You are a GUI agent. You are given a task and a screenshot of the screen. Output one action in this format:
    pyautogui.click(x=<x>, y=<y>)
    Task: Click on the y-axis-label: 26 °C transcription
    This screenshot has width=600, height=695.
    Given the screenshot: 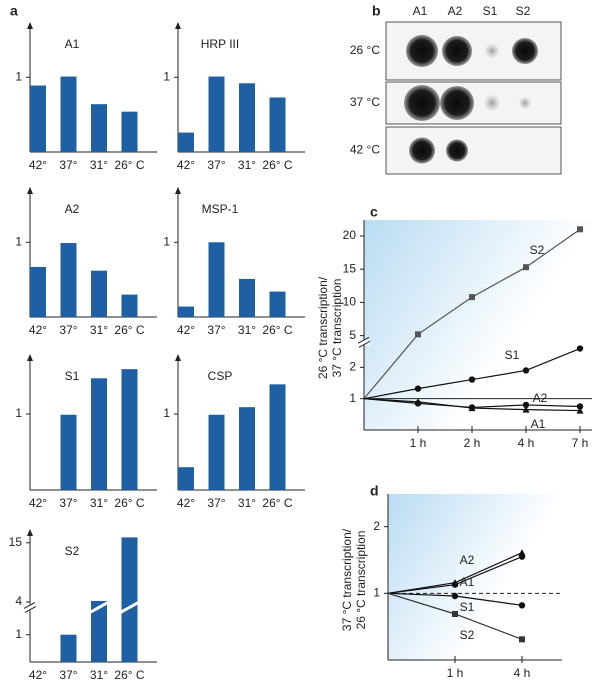 What is the action you would take?
    pyautogui.click(x=361, y=580)
    